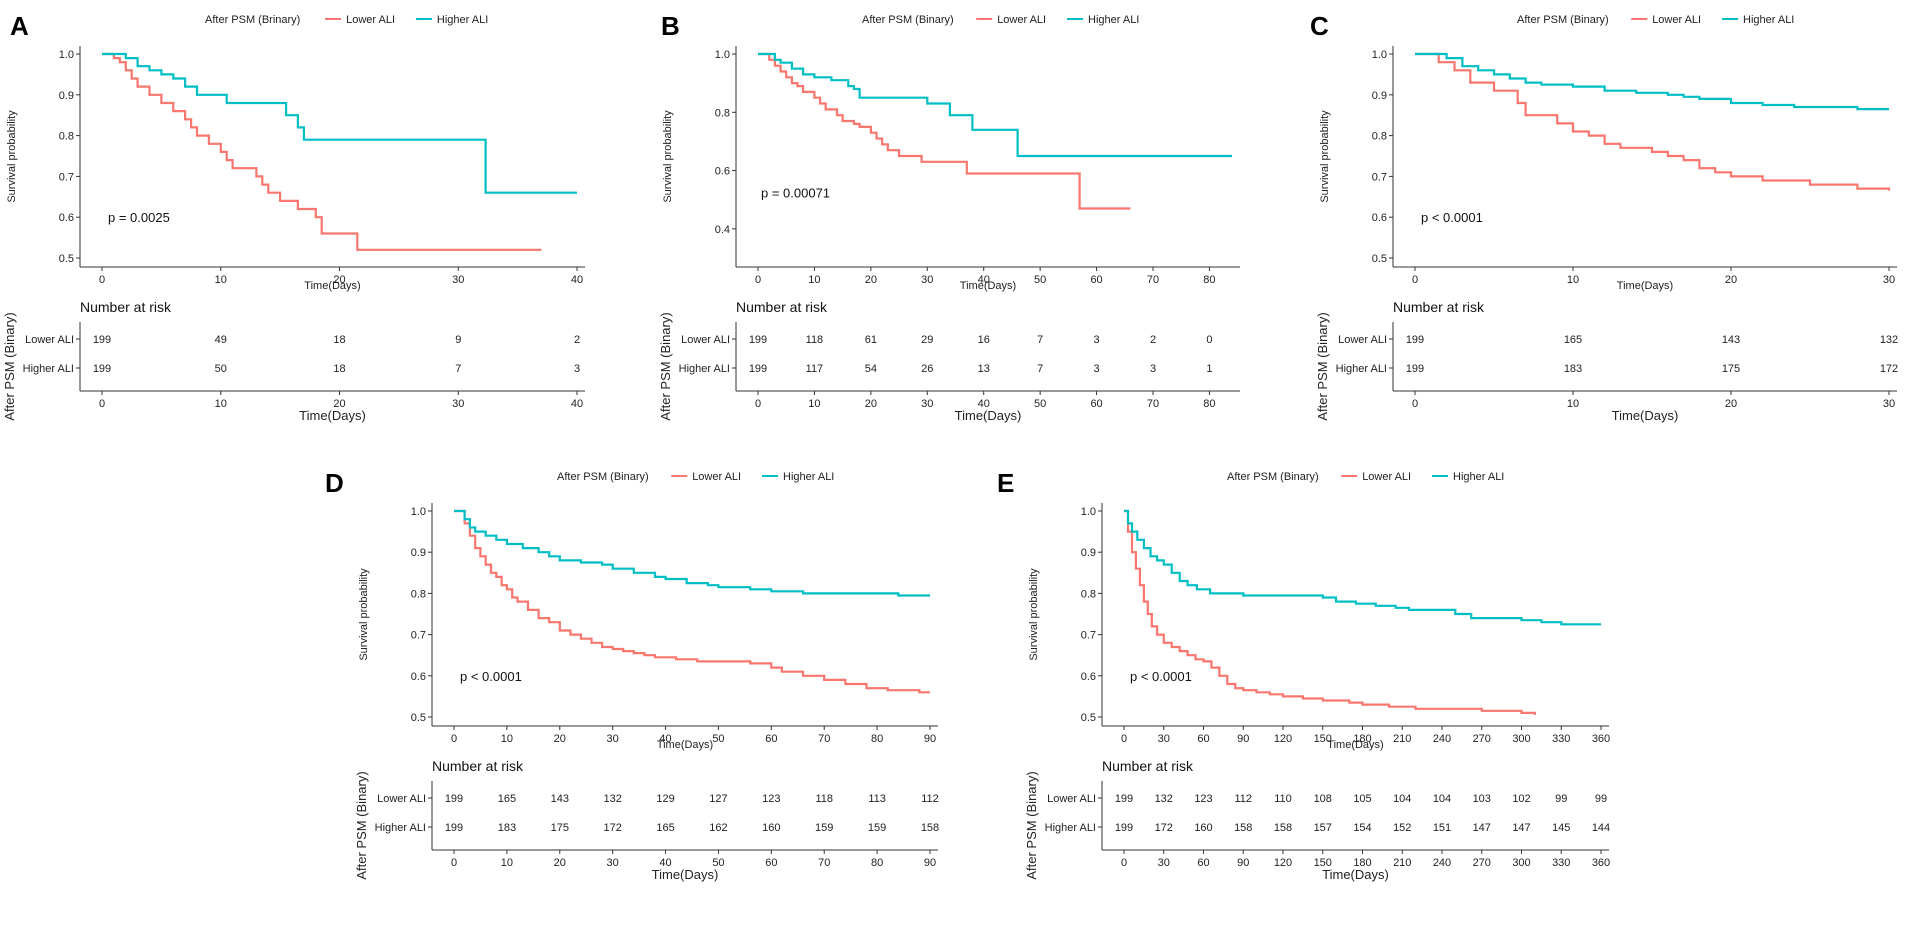 This screenshot has height=932, width=1907. I want to click on risk-count: 175, so click(1731, 369).